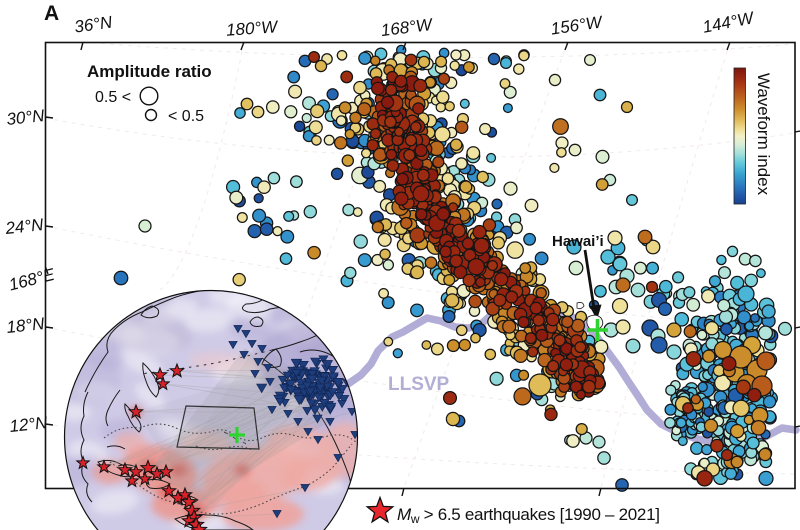 This screenshot has width=800, height=530. Describe the element at coordinates (578, 241) in the screenshot. I see `svg-text: Hawai’i` at that location.